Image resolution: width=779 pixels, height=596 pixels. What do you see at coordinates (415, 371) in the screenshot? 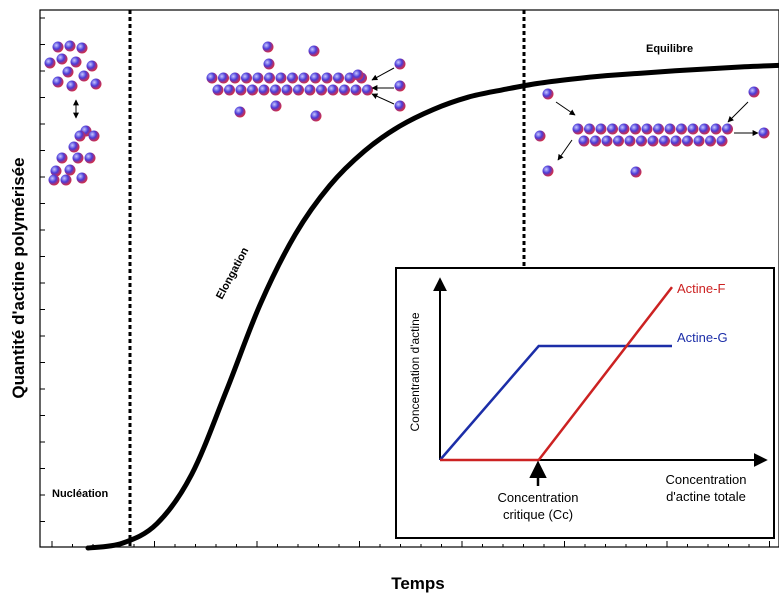
I see `inset-y-axis-label: Concentration d'actine` at bounding box center [415, 371].